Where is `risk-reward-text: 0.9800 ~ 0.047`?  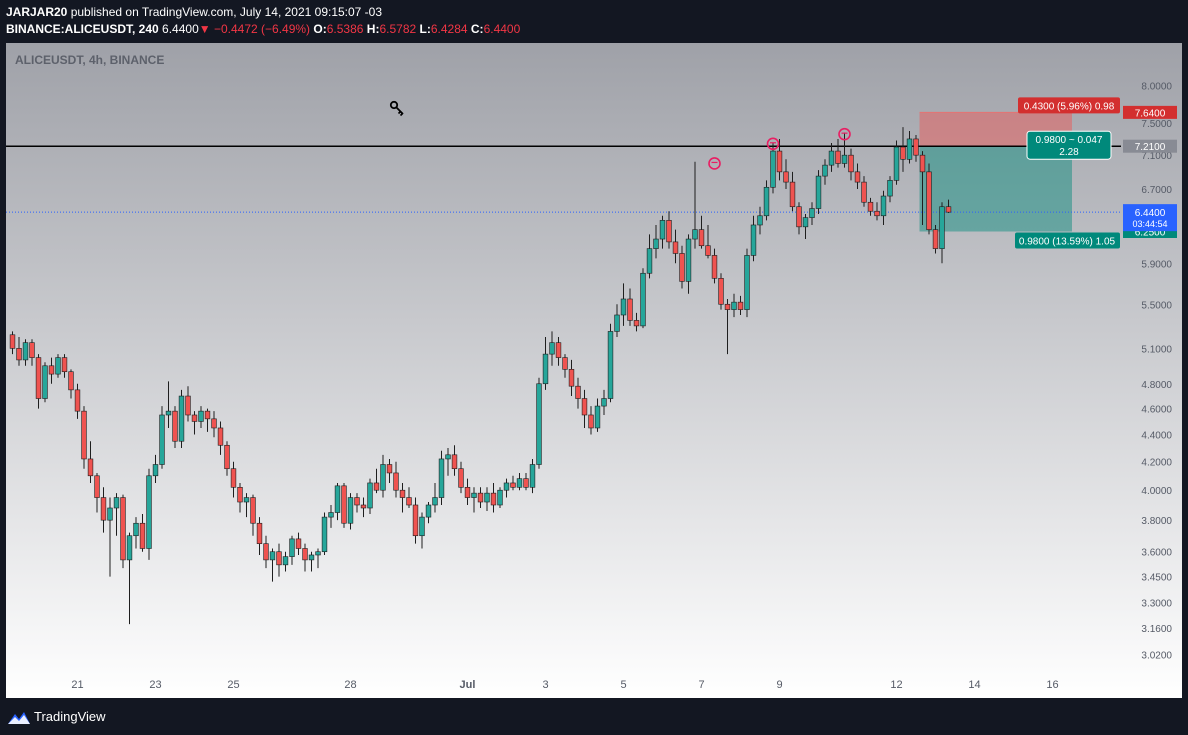 risk-reward-text: 0.9800 ~ 0.047 is located at coordinates (1068, 140).